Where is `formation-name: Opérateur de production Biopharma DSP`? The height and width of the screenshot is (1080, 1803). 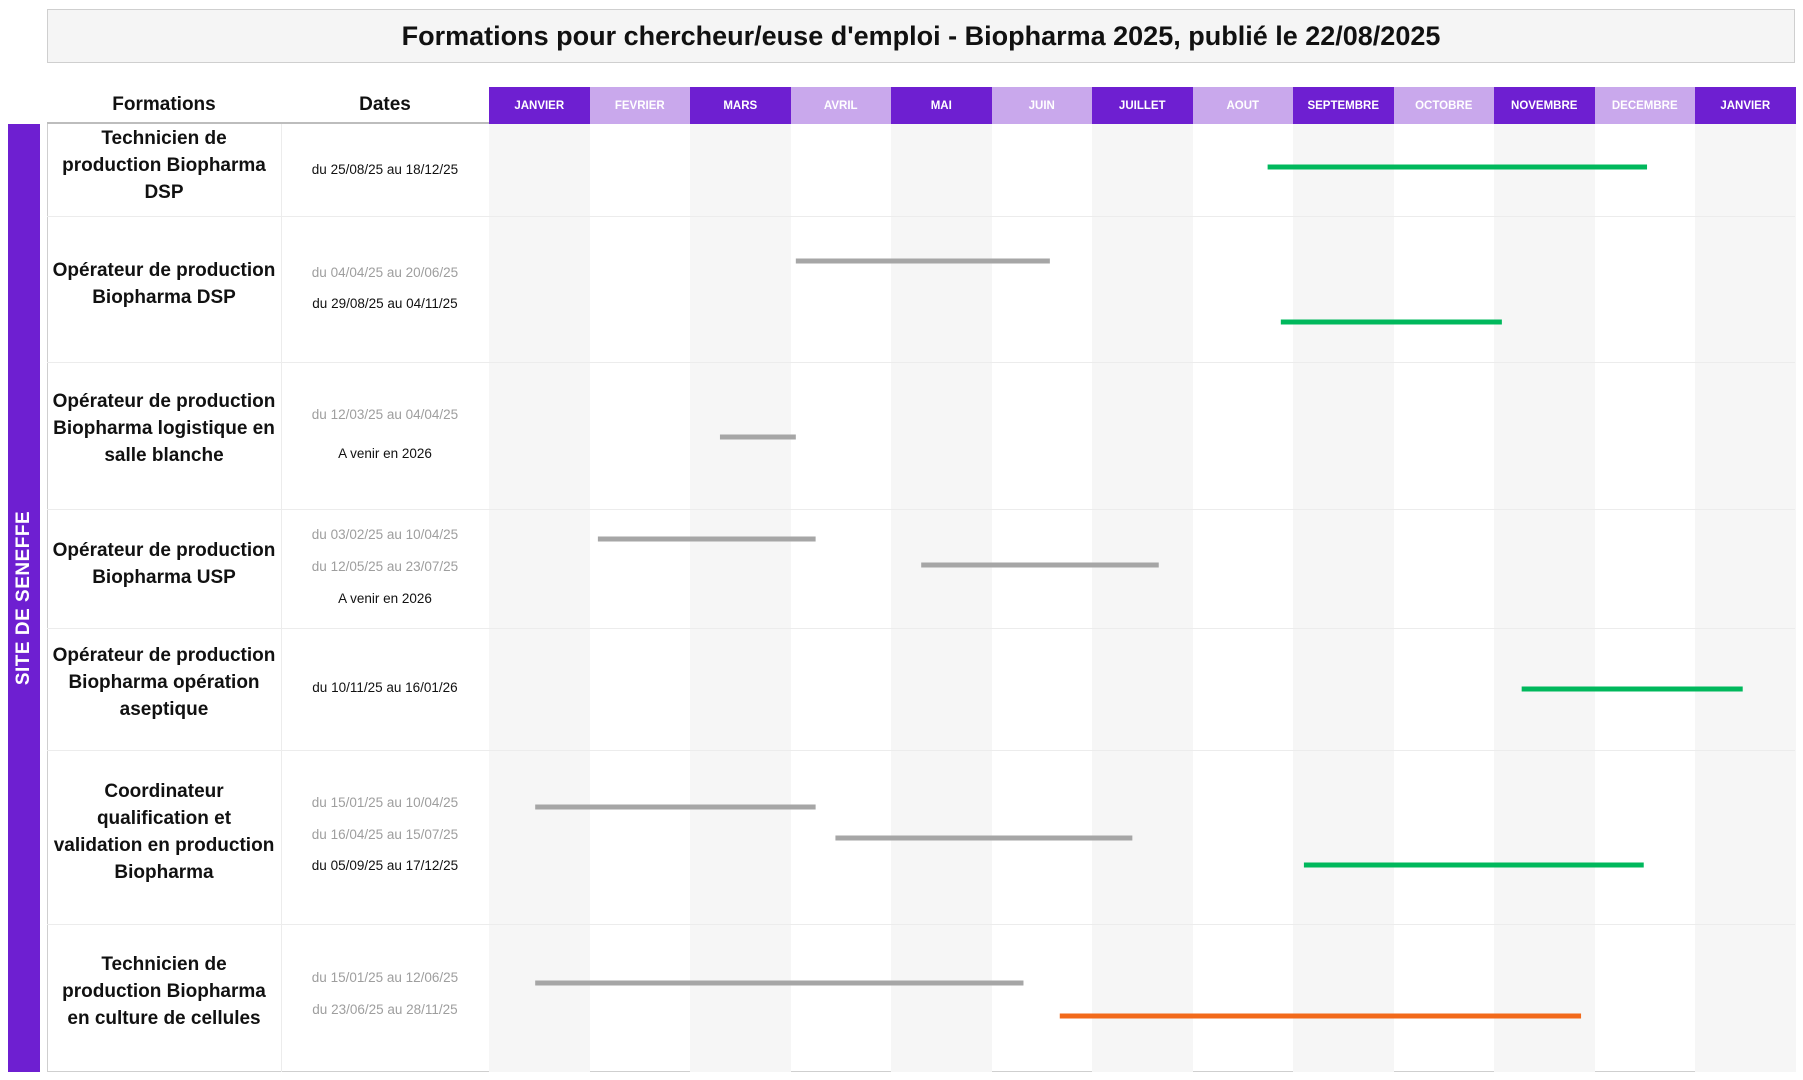
formation-name: Opérateur de production Biopharma DSP is located at coordinates (164, 284).